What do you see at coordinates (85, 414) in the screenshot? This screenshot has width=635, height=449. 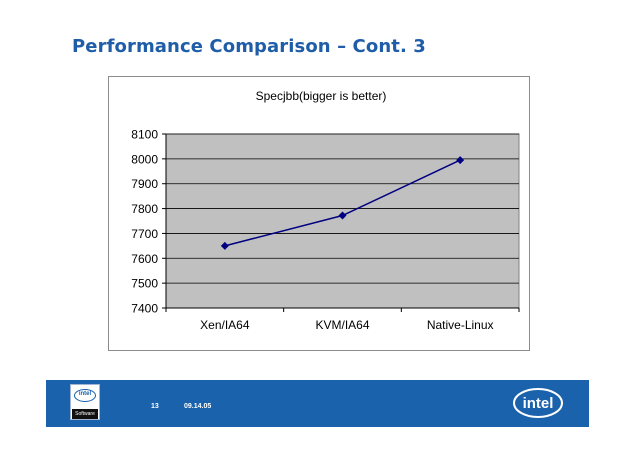 I see `left-logo-caption: Software` at bounding box center [85, 414].